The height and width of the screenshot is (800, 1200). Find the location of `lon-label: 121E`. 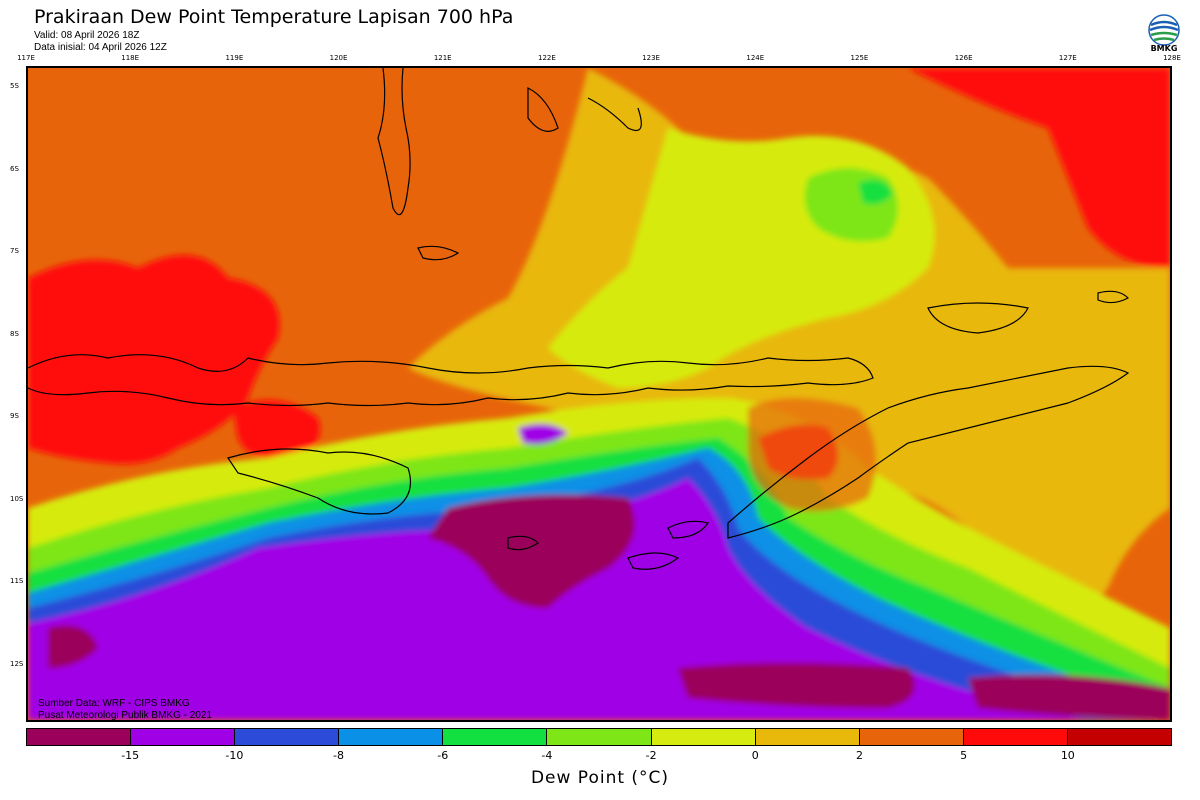

lon-label: 121E is located at coordinates (442, 58).